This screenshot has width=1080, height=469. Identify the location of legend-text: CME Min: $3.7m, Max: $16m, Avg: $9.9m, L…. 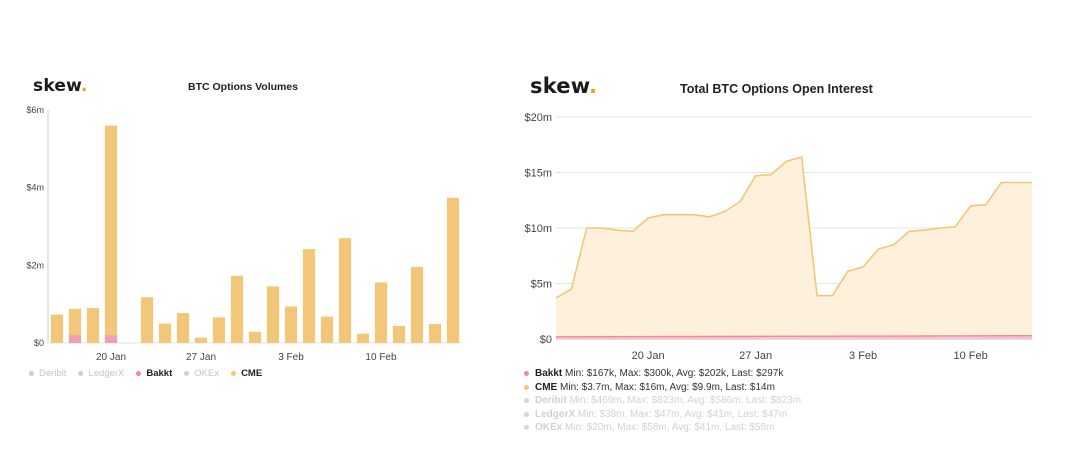
(655, 387).